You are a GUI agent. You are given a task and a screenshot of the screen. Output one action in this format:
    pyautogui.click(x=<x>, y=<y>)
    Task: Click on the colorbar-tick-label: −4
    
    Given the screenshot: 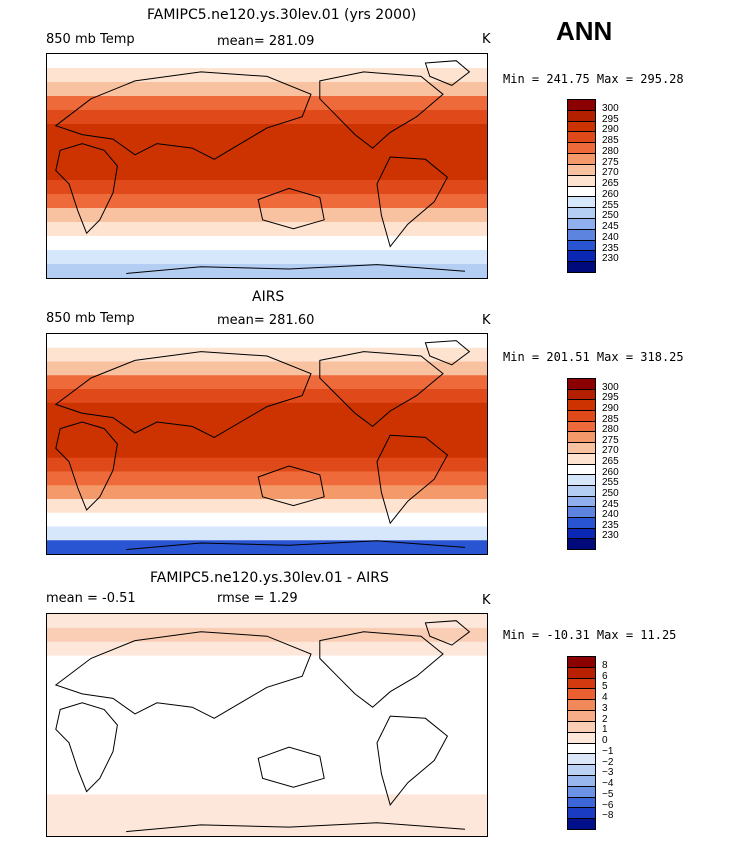 What is the action you would take?
    pyautogui.click(x=608, y=783)
    